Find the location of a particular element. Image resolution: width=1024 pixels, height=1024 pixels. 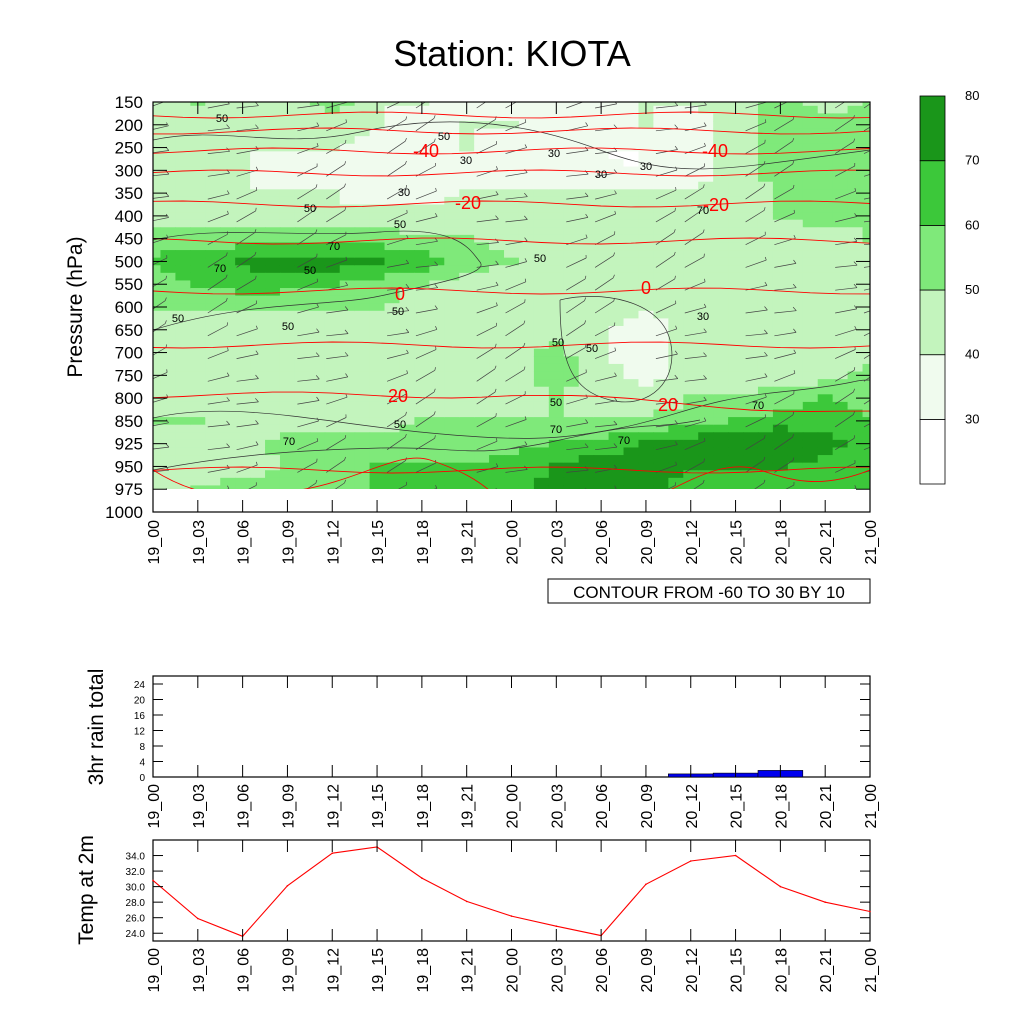

humidity-contour-label: 70 is located at coordinates (624, 441).